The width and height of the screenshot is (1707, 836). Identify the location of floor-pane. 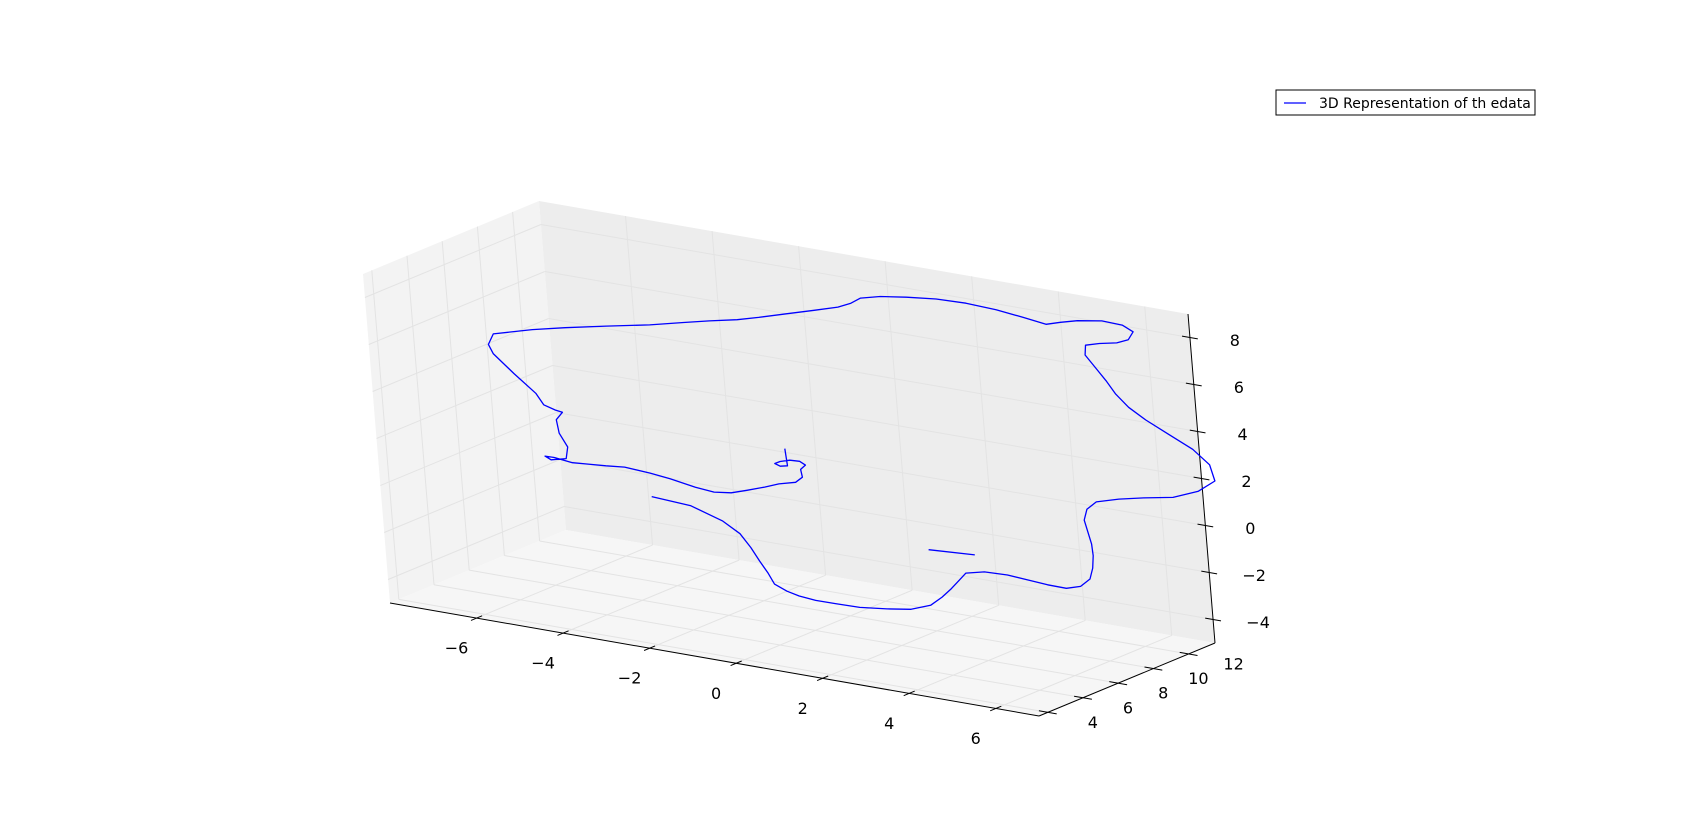
(802, 623).